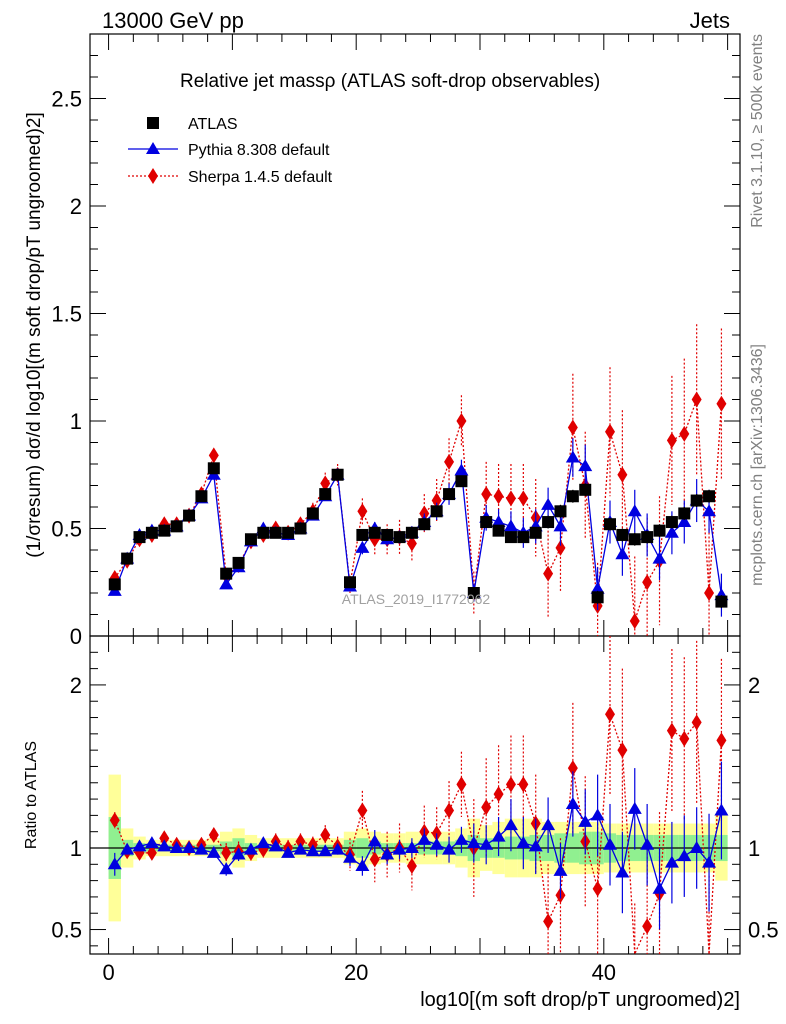 This screenshot has height=1024, width=786. Describe the element at coordinates (260, 177) in the screenshot. I see `legend-label-sherpa: Sherpa 1.4.5 default` at that location.